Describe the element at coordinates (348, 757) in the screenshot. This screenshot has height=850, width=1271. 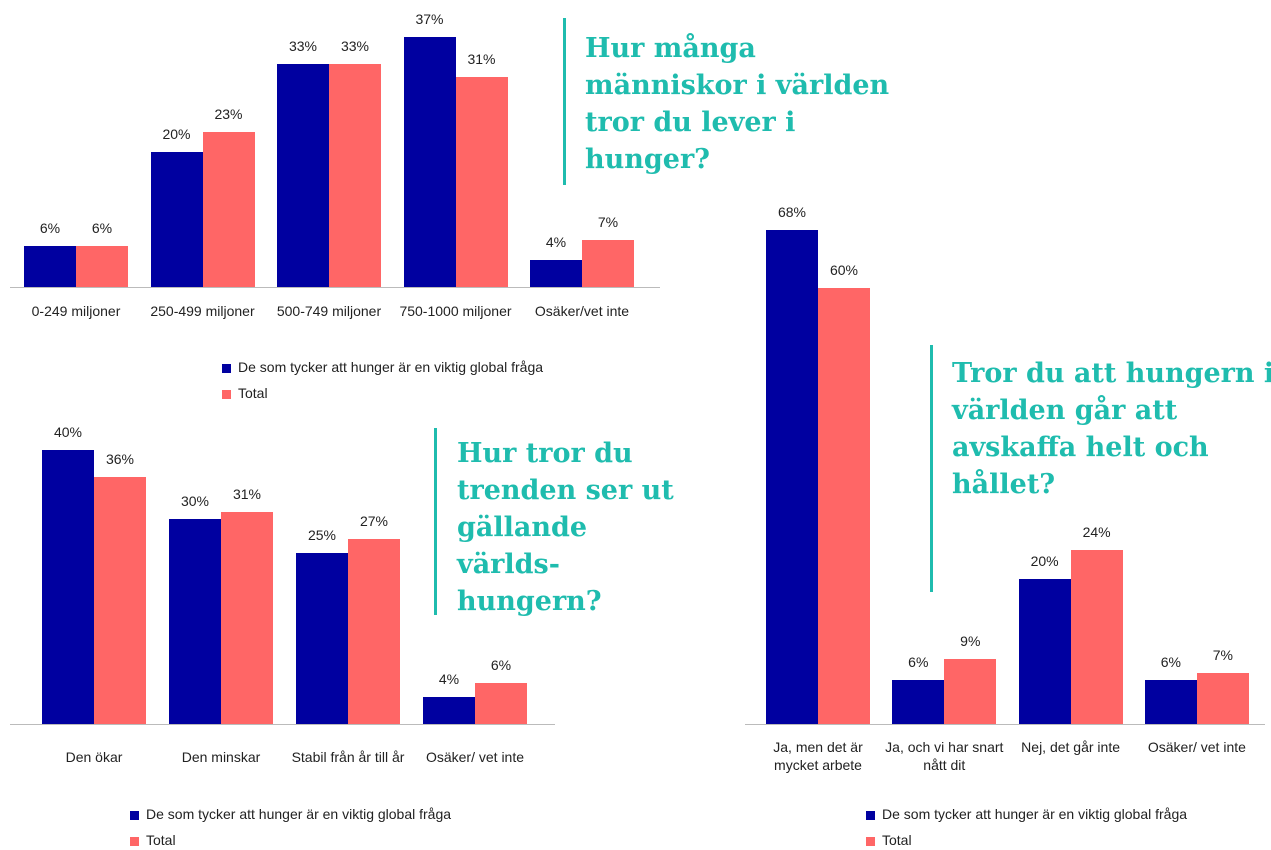
I see `x-tick-label: Stabil från år till år` at that location.